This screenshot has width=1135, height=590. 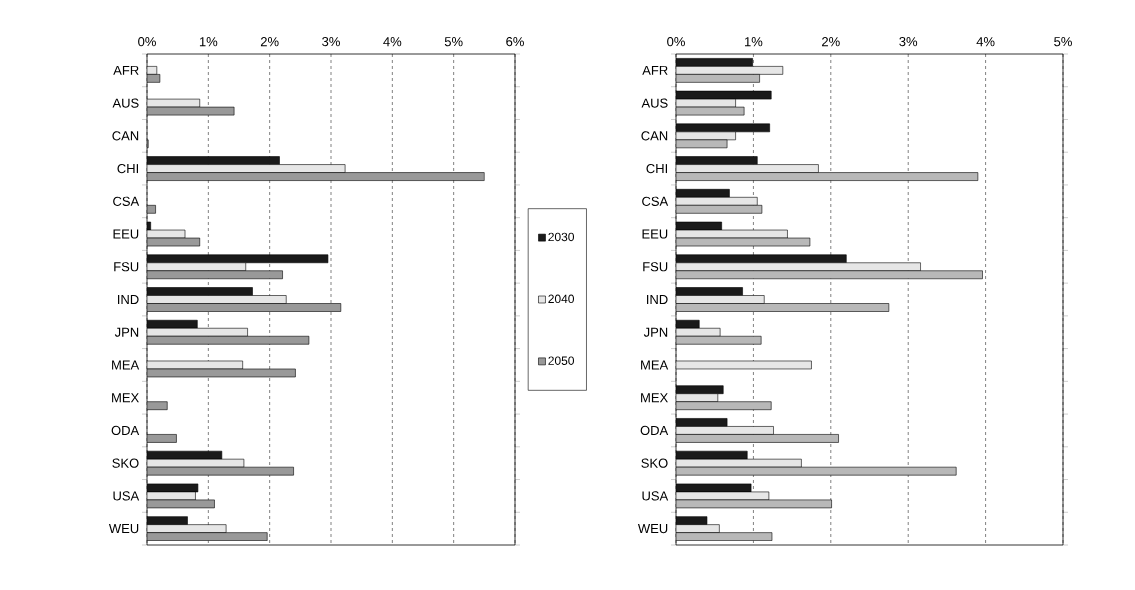 What do you see at coordinates (561, 360) in the screenshot?
I see `legend-label: 2050` at bounding box center [561, 360].